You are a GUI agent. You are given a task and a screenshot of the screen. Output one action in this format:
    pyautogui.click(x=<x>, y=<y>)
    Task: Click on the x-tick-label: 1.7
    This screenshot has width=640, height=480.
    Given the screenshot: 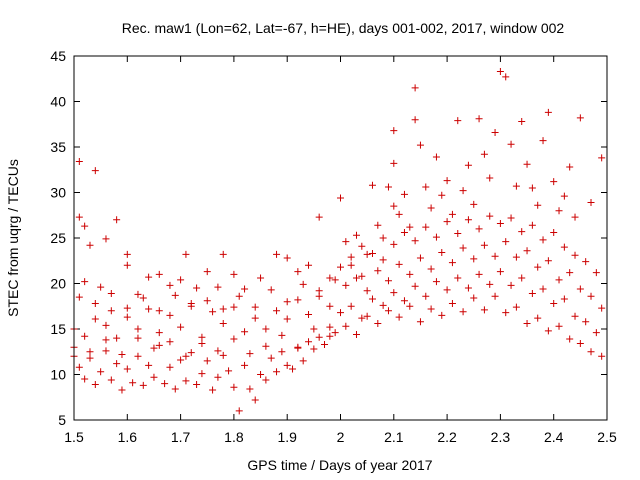 What is the action you would take?
    pyautogui.click(x=181, y=437)
    